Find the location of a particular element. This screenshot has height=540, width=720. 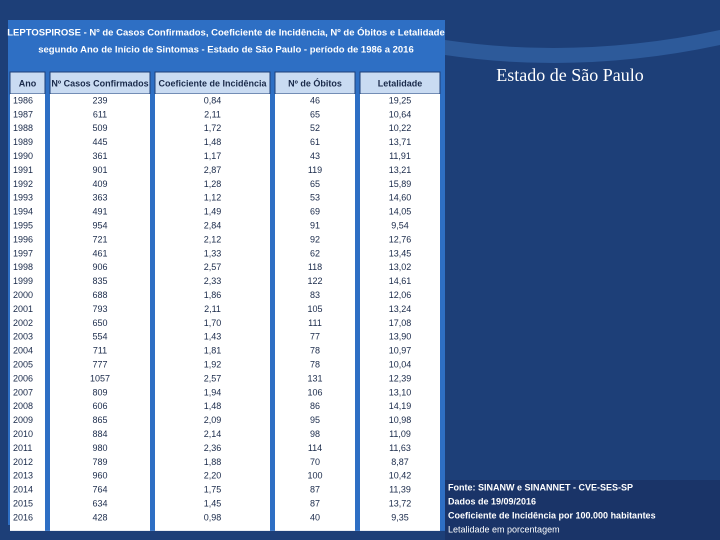

cell-text: 98 is located at coordinates (315, 434).